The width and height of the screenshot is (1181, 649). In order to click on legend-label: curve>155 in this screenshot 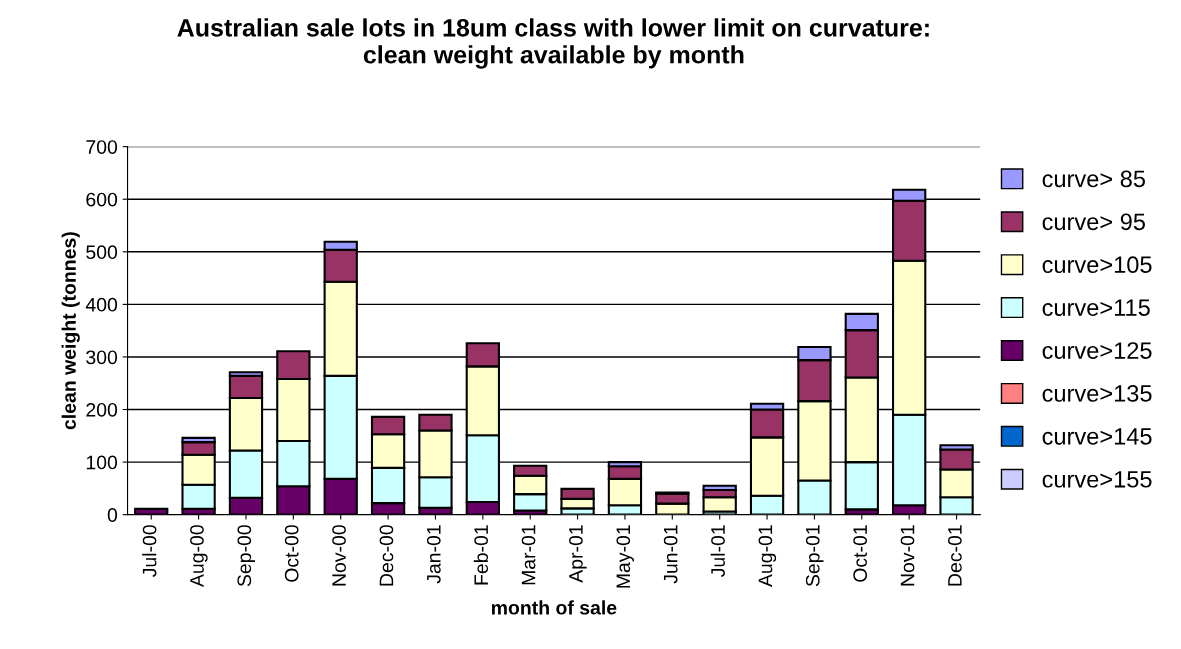, I will do `click(1097, 479)`.